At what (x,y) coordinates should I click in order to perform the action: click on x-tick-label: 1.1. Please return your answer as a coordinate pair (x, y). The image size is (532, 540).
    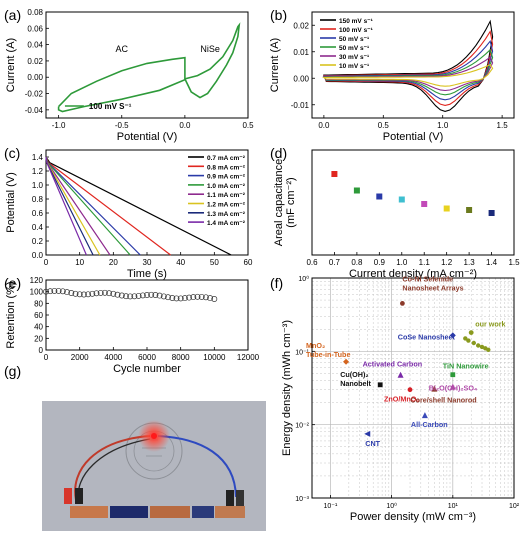
    Looking at the image, I should click on (425, 262).